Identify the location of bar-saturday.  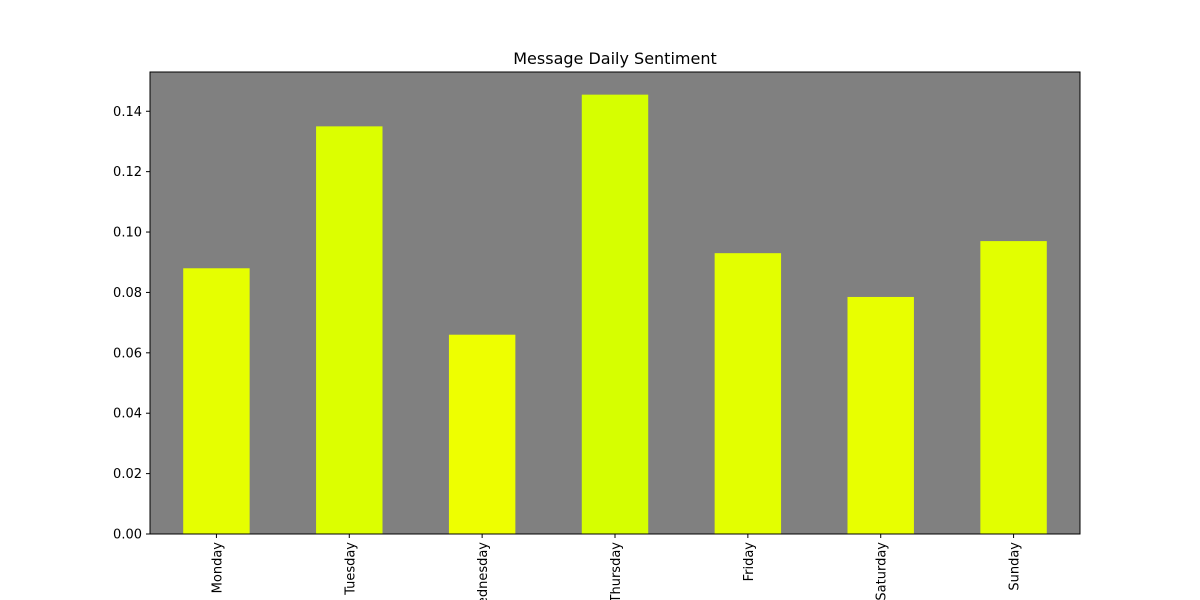
(880, 415).